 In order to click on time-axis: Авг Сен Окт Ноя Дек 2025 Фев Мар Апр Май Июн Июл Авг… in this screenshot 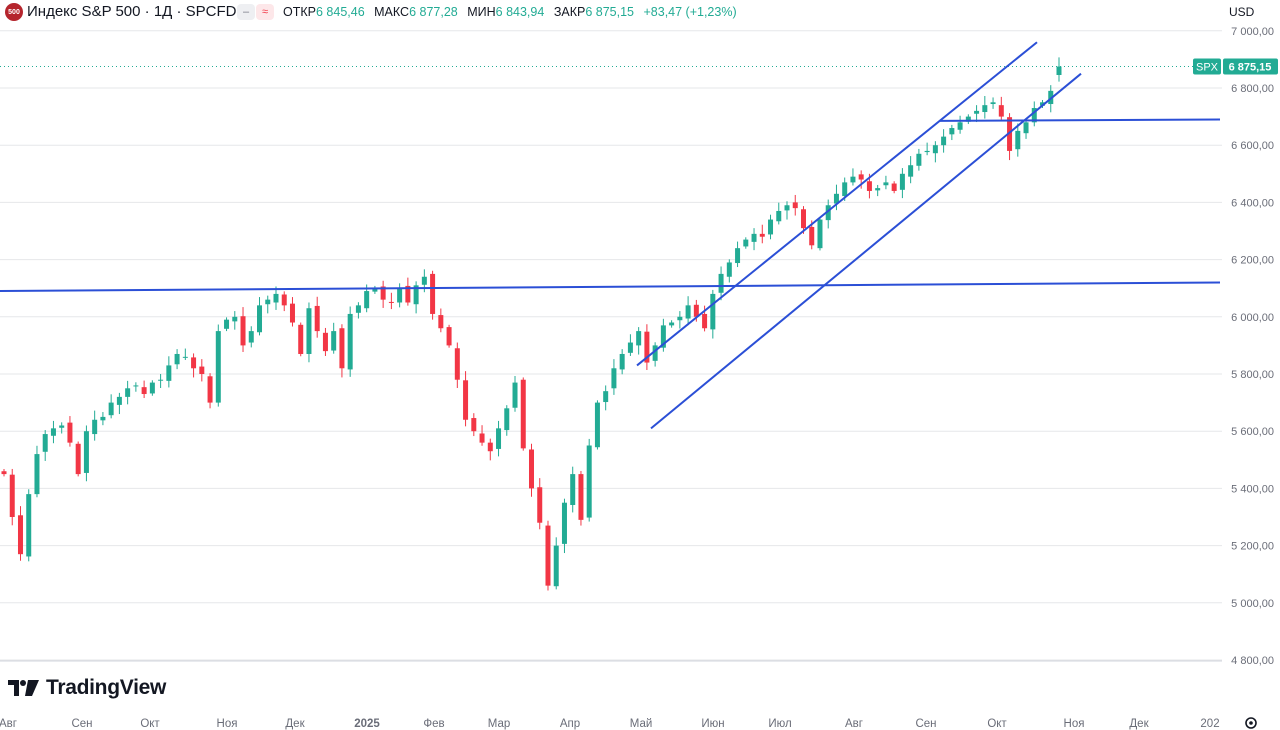, I will do `click(610, 724)`.